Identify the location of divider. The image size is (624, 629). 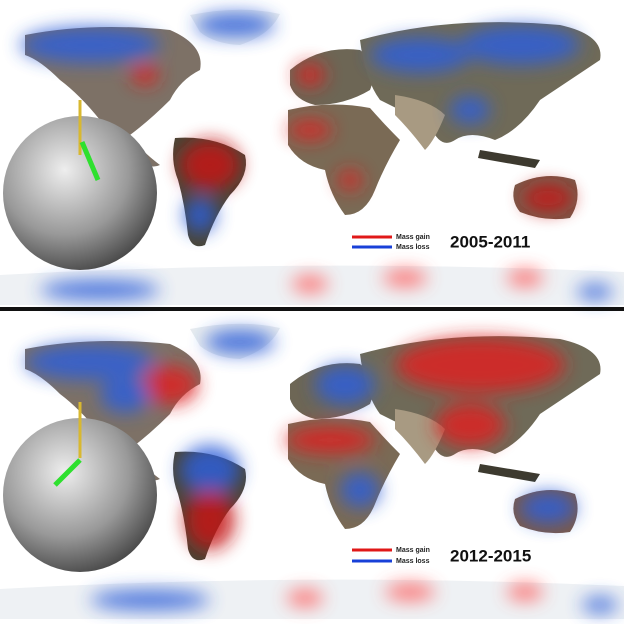
(312, 309).